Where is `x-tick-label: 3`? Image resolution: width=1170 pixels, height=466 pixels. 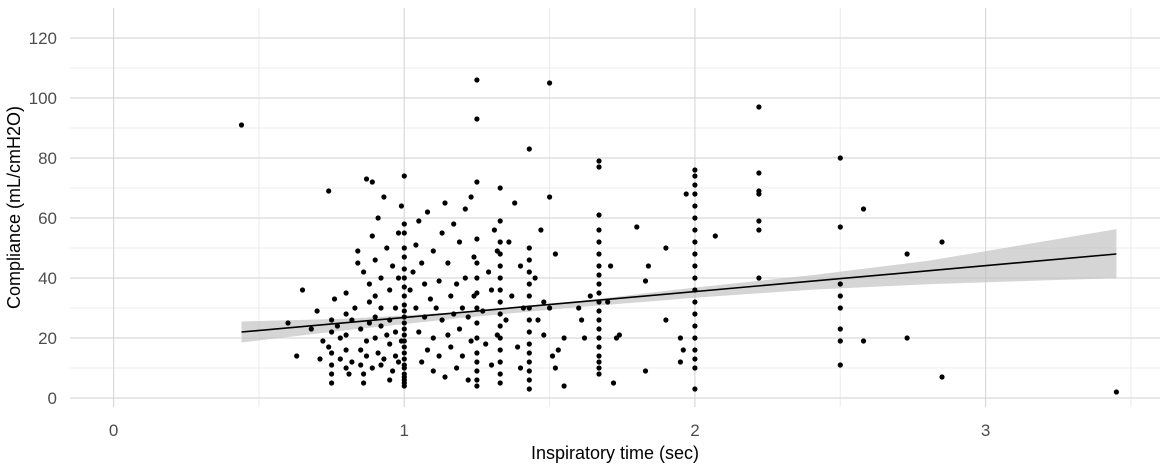
x-tick-label: 3 is located at coordinates (985, 430).